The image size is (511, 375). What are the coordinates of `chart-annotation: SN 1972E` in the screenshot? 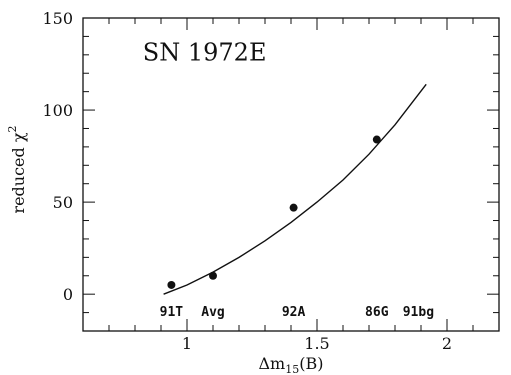 It's located at (205, 52).